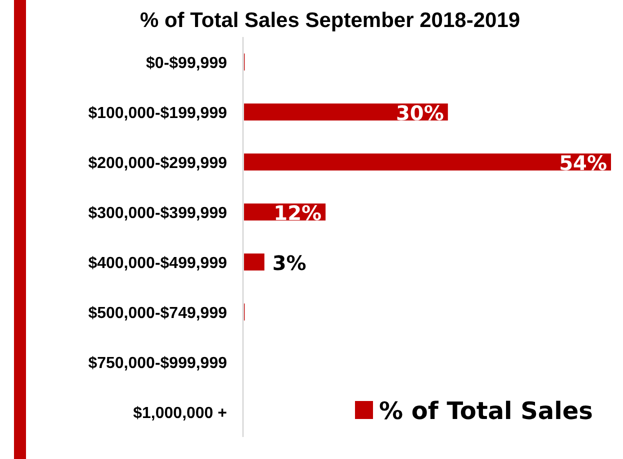 This screenshot has height=459, width=623. I want to click on y-tick-label: $300,000-$399,999, so click(158, 213).